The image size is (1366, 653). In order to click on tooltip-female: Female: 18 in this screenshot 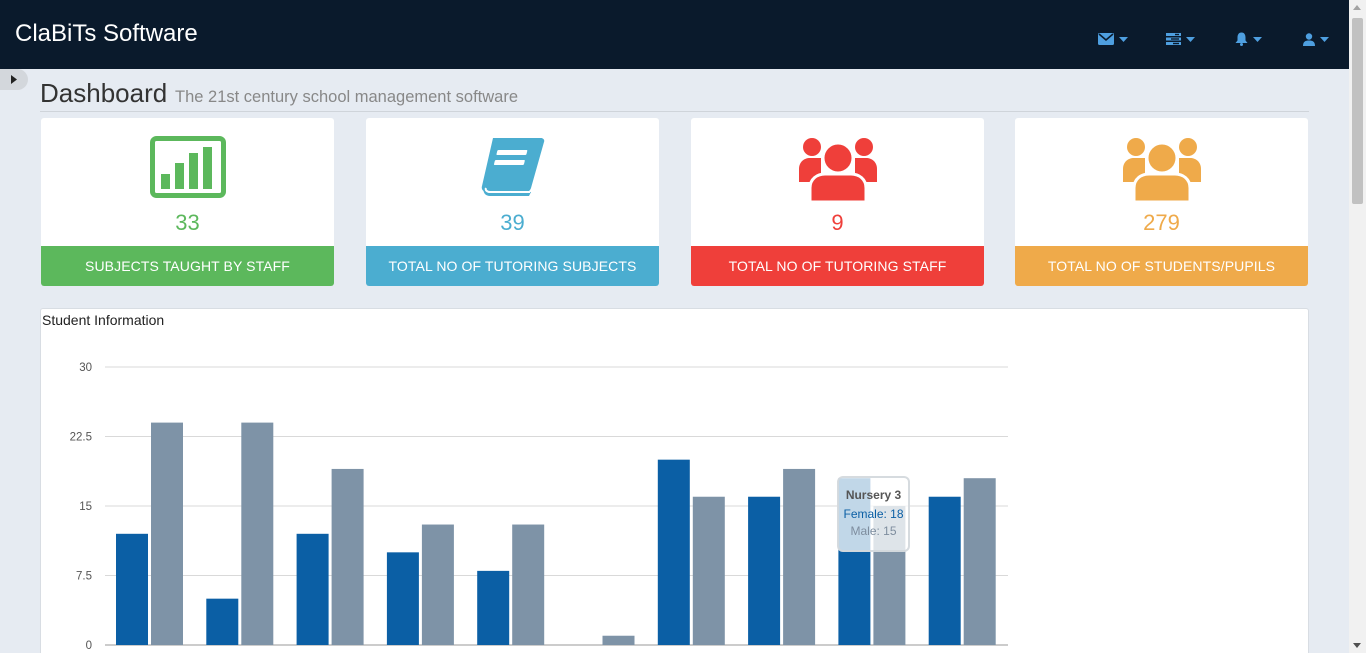, I will do `click(873, 514)`.